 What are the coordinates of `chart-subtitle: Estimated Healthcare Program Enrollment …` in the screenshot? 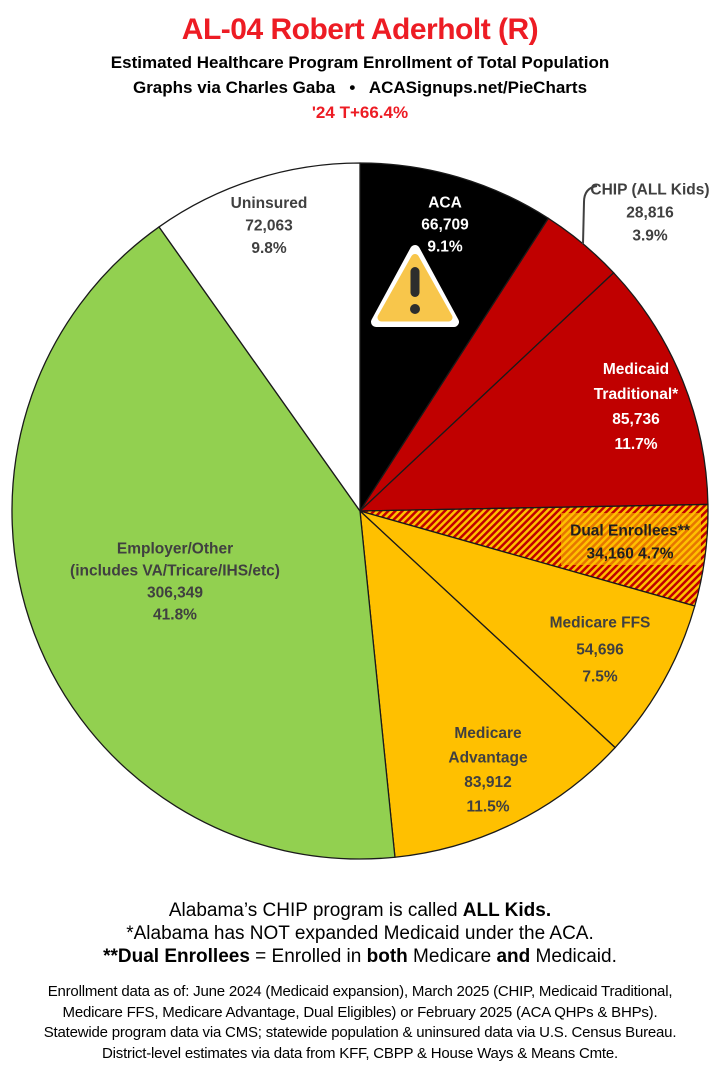 It's located at (360, 62).